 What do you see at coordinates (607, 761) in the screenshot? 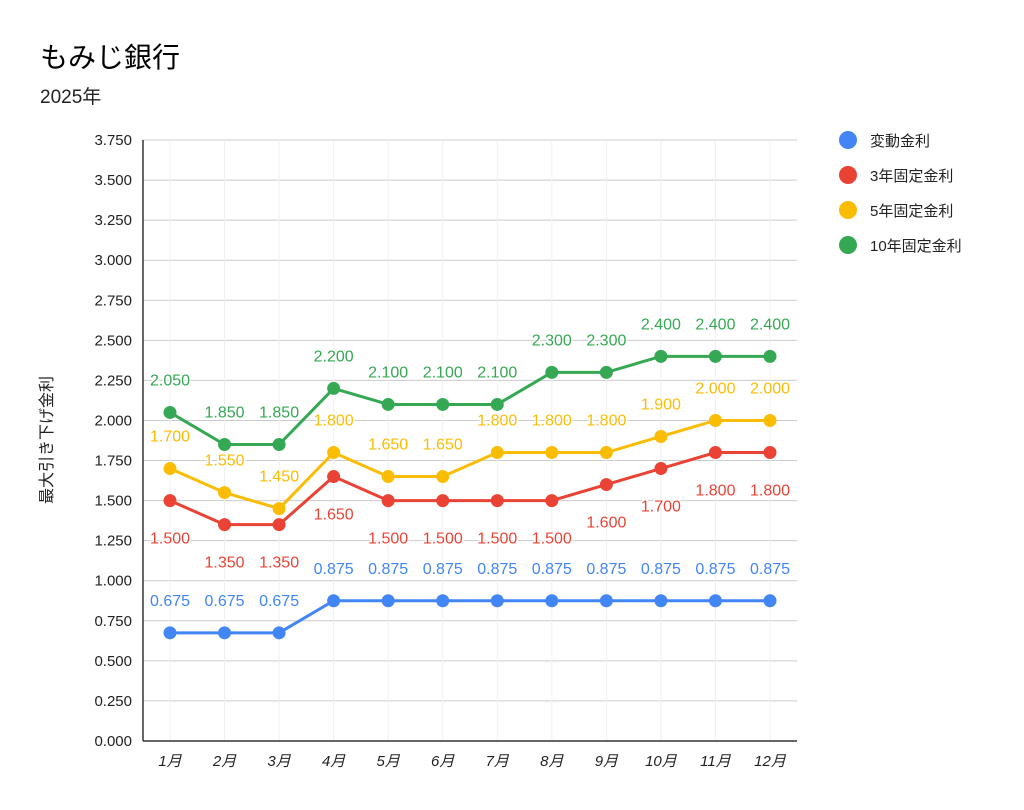
I see `x-tick-label: 9月` at bounding box center [607, 761].